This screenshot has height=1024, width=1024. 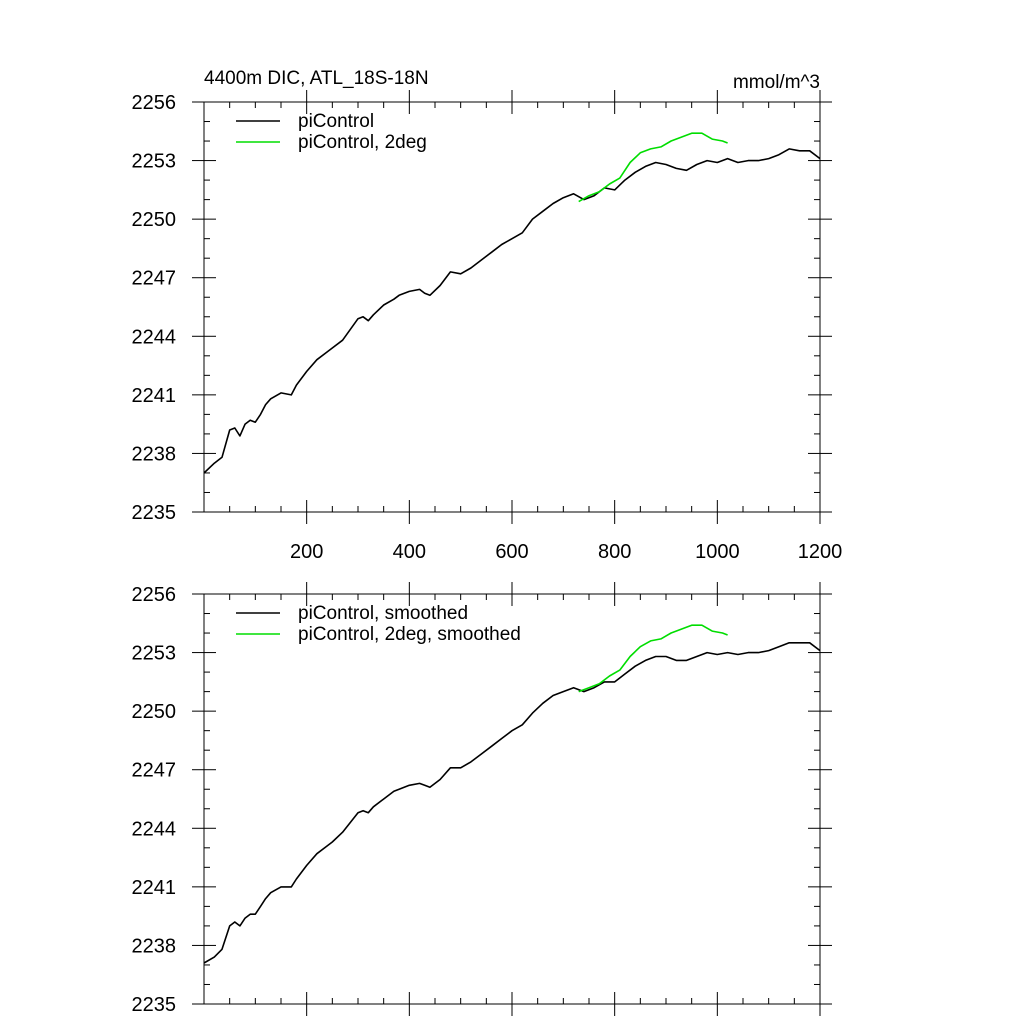 I want to click on units-label: mmol/m^3, so click(x=776, y=82).